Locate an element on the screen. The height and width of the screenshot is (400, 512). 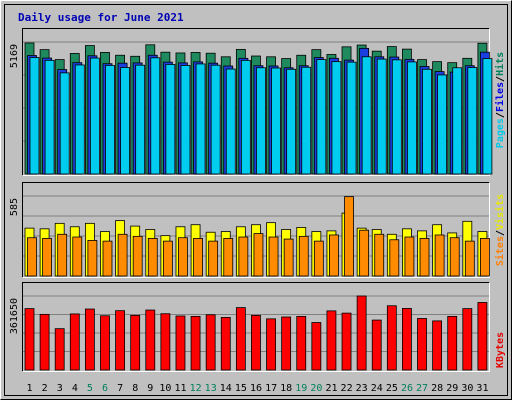
x-tick-day-11: 11 is located at coordinates (180, 388).